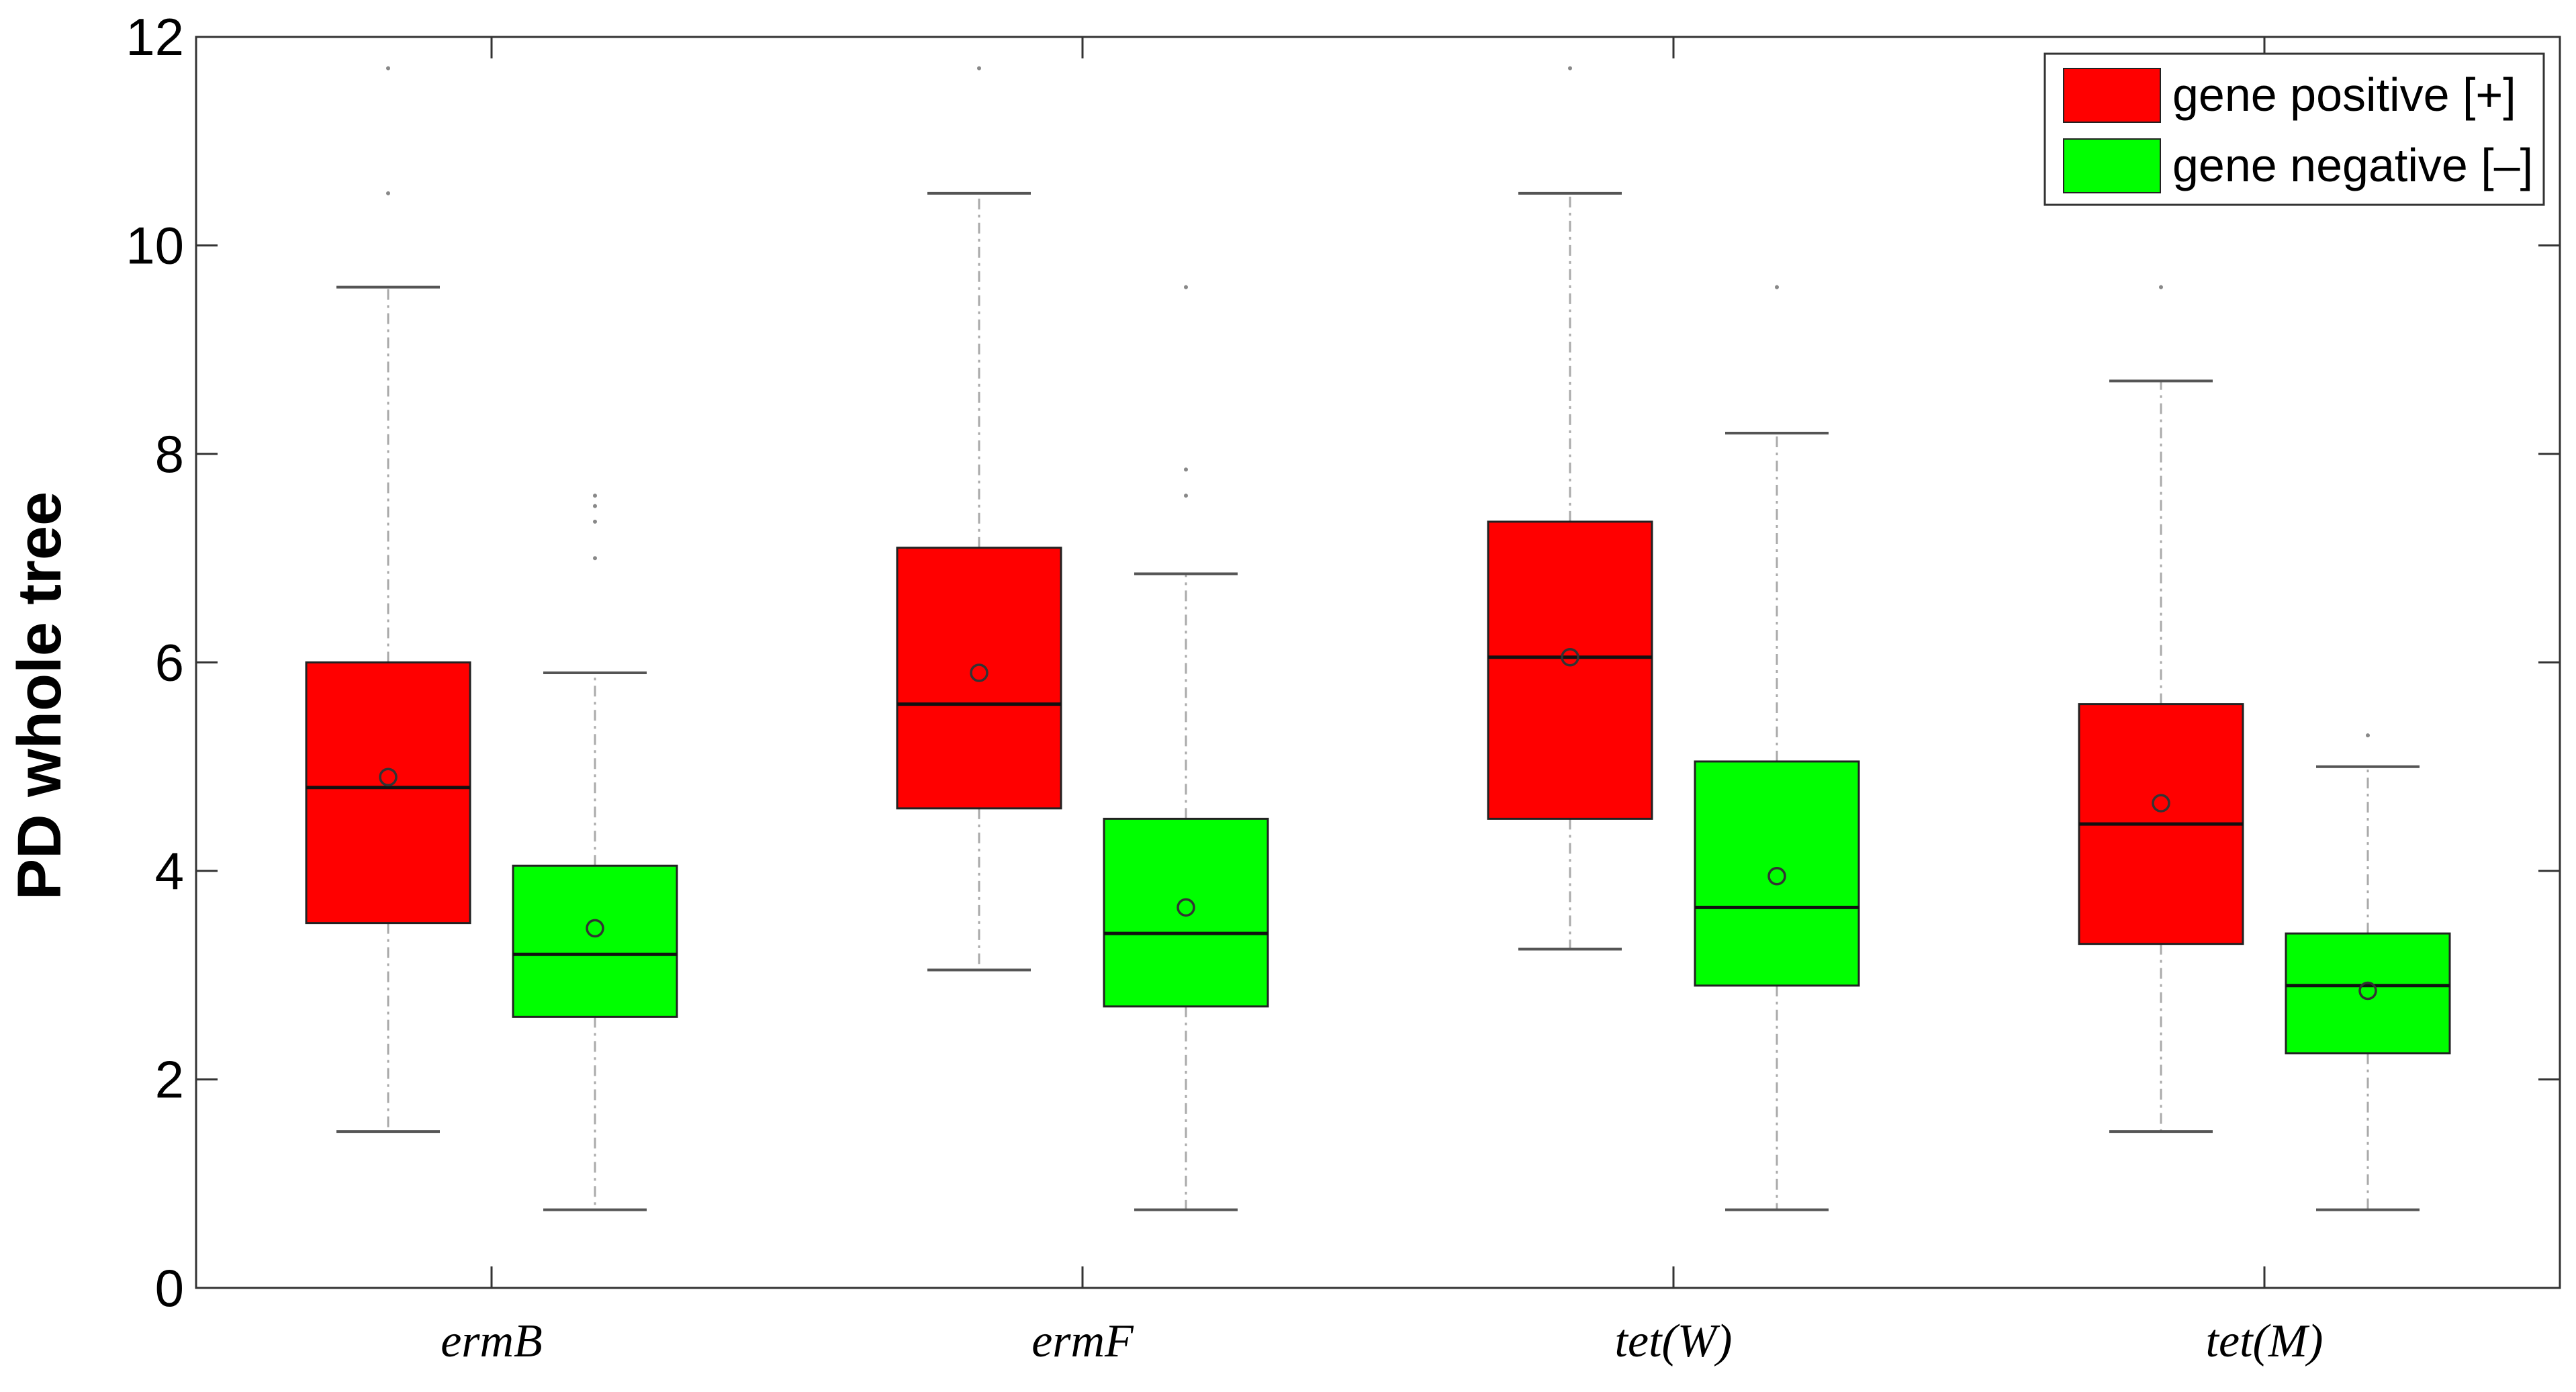  Describe the element at coordinates (155, 245) in the screenshot. I see `y-tick-label: 10` at that location.